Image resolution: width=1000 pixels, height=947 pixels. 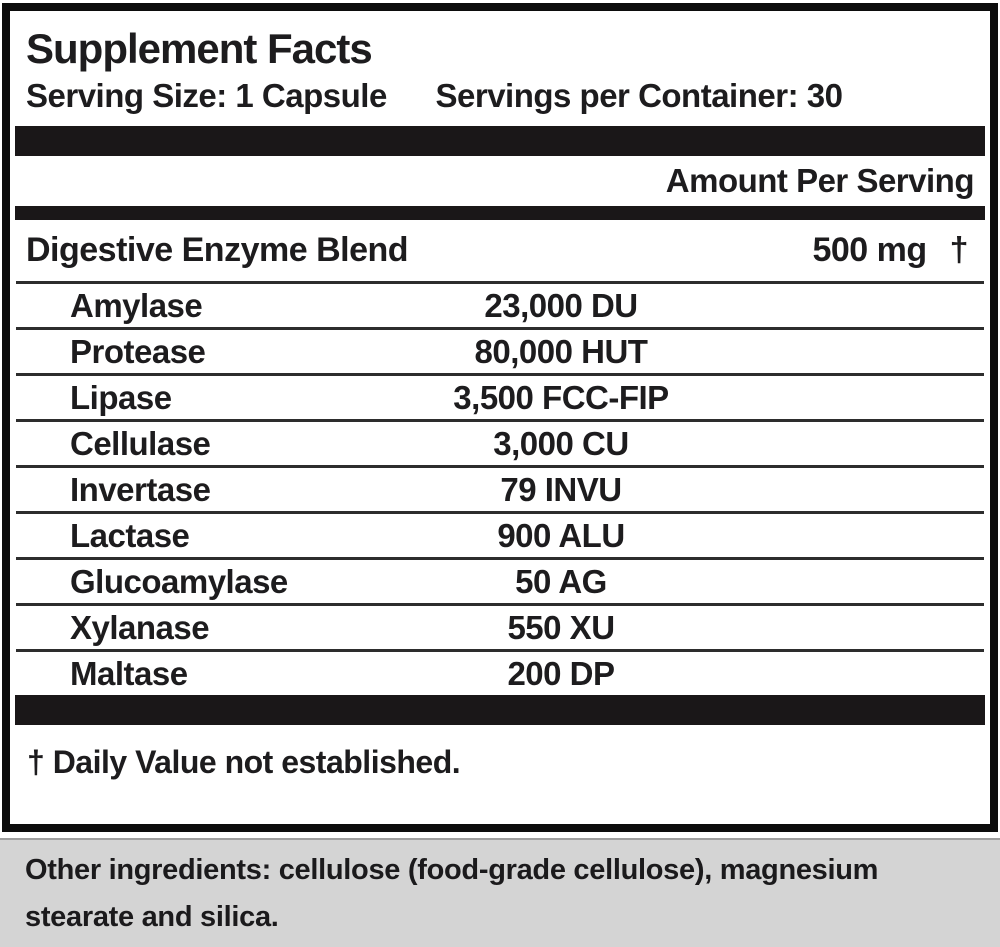 I want to click on ingredient-amount: 200 DP, so click(x=561, y=673).